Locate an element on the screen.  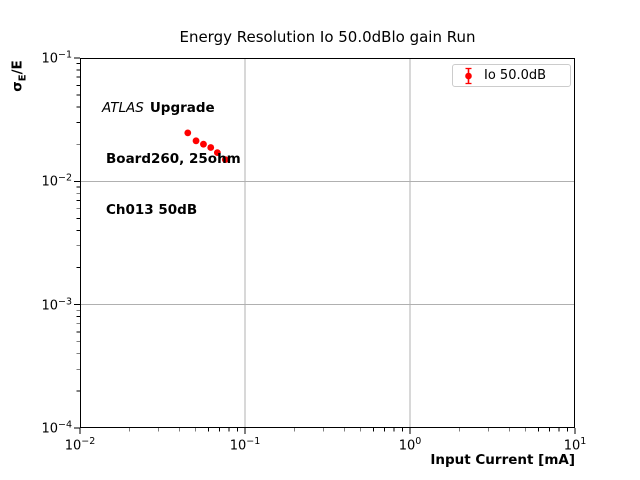
chart-title: Energy Resolution Io 50.0dBlo gain Run is located at coordinates (327, 37).